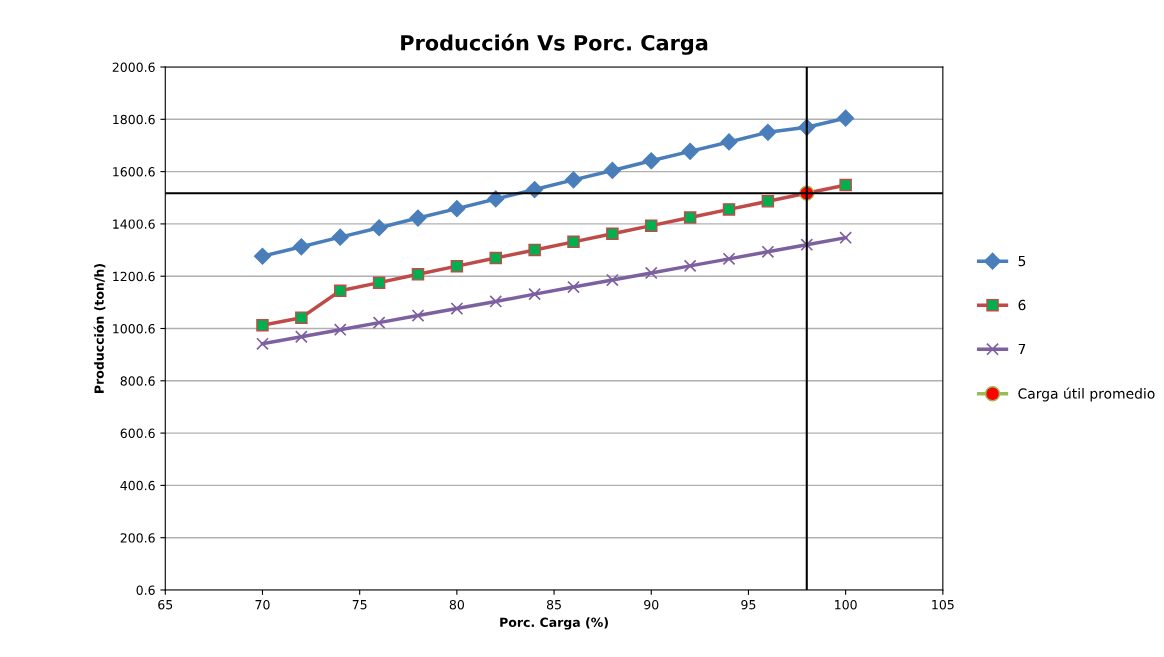  What do you see at coordinates (137, 433) in the screenshot?
I see `y-tick-label: 600.6` at bounding box center [137, 433].